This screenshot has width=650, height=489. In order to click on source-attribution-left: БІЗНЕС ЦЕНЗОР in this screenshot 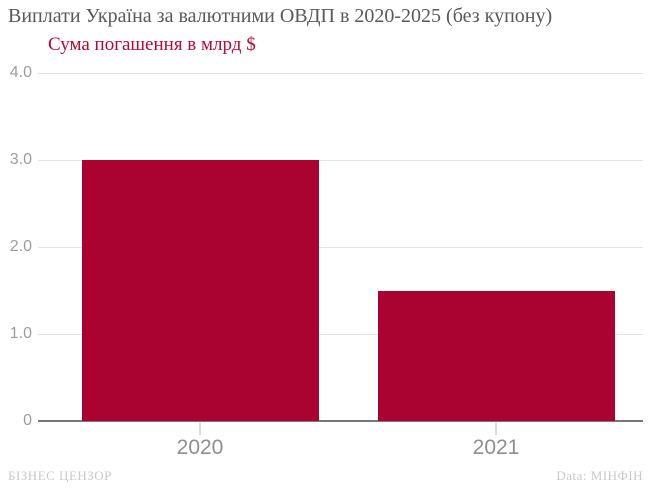, I will do `click(60, 475)`.